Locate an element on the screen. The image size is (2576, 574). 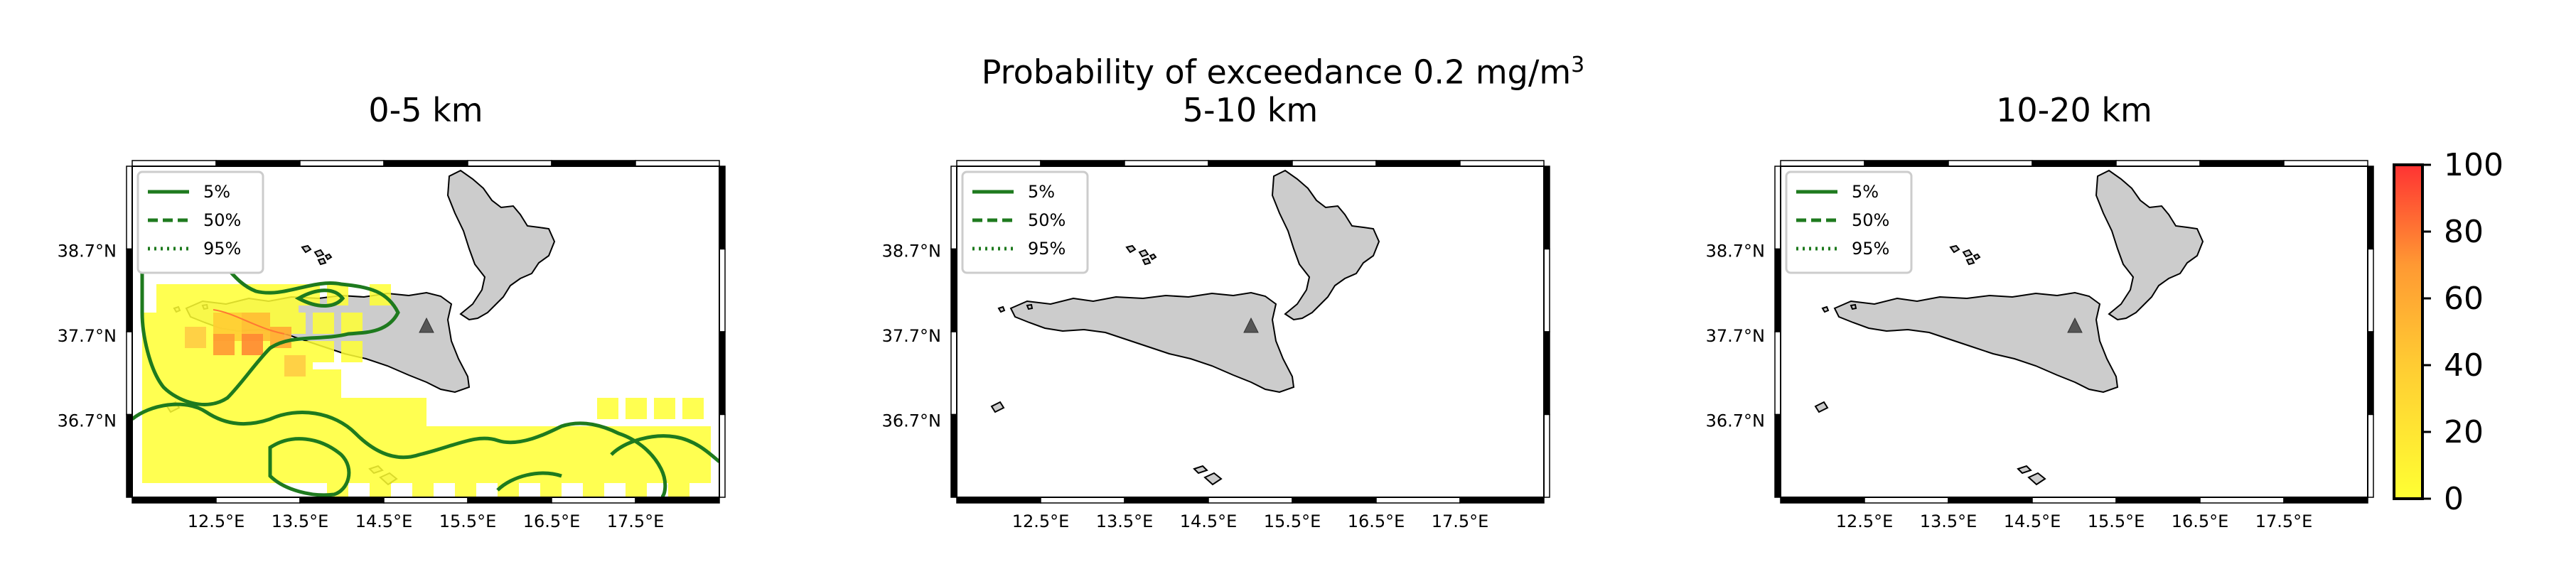
lon-tick-label: 12.5°E is located at coordinates (1041, 521).